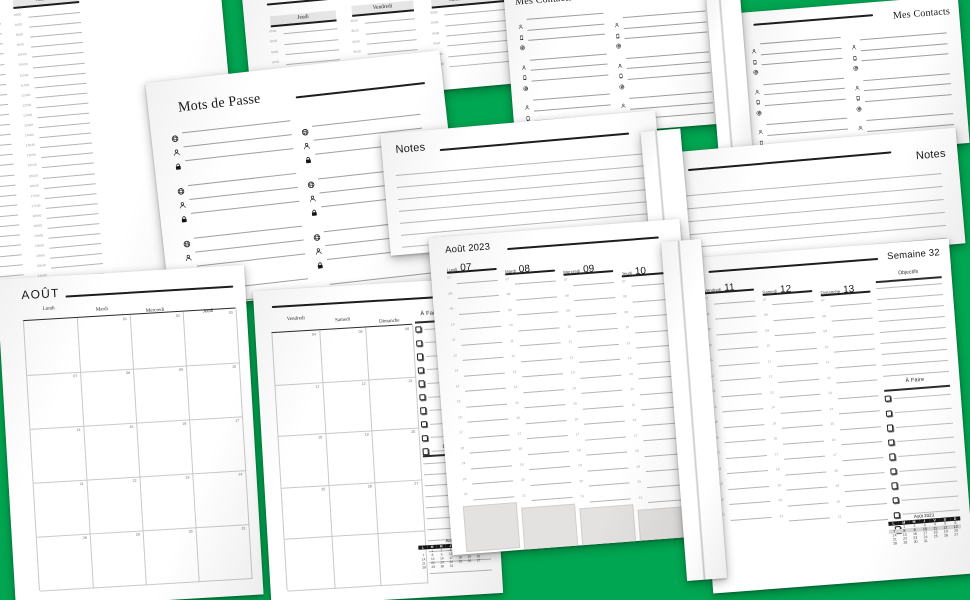 The width and height of the screenshot is (970, 600). What do you see at coordinates (608, 529) in the screenshot?
I see `day-note-box` at bounding box center [608, 529].